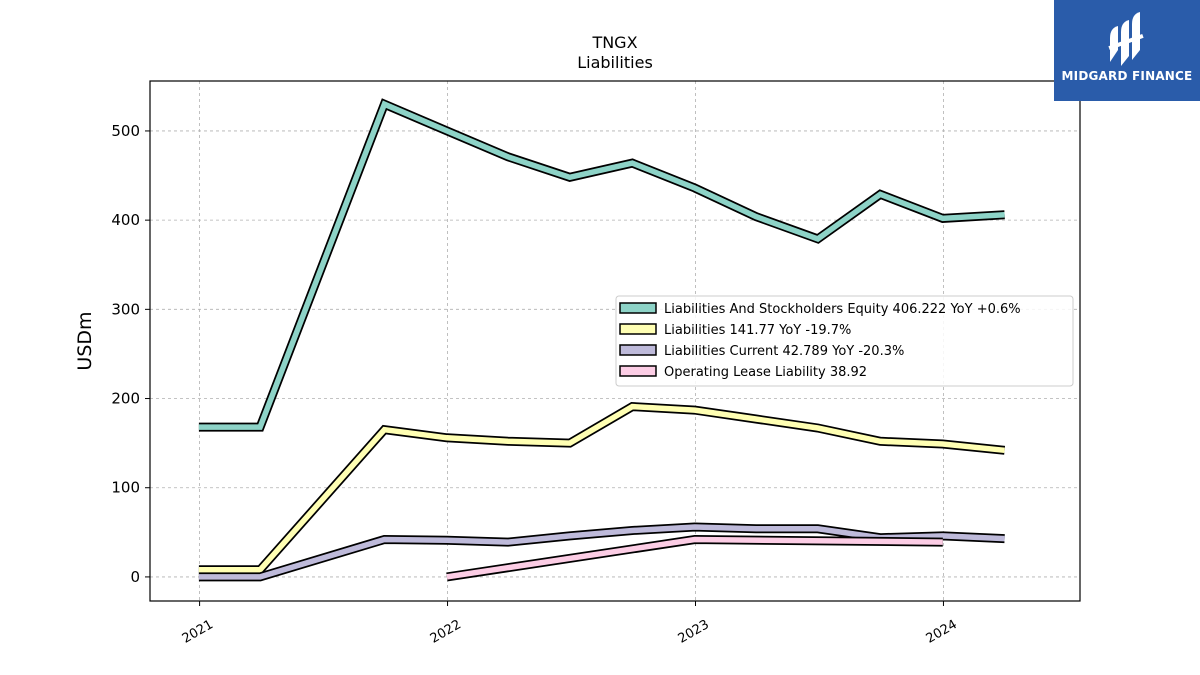  What do you see at coordinates (765, 372) in the screenshot?
I see `legend-label: Operating Lease Liability 38.92` at bounding box center [765, 372].